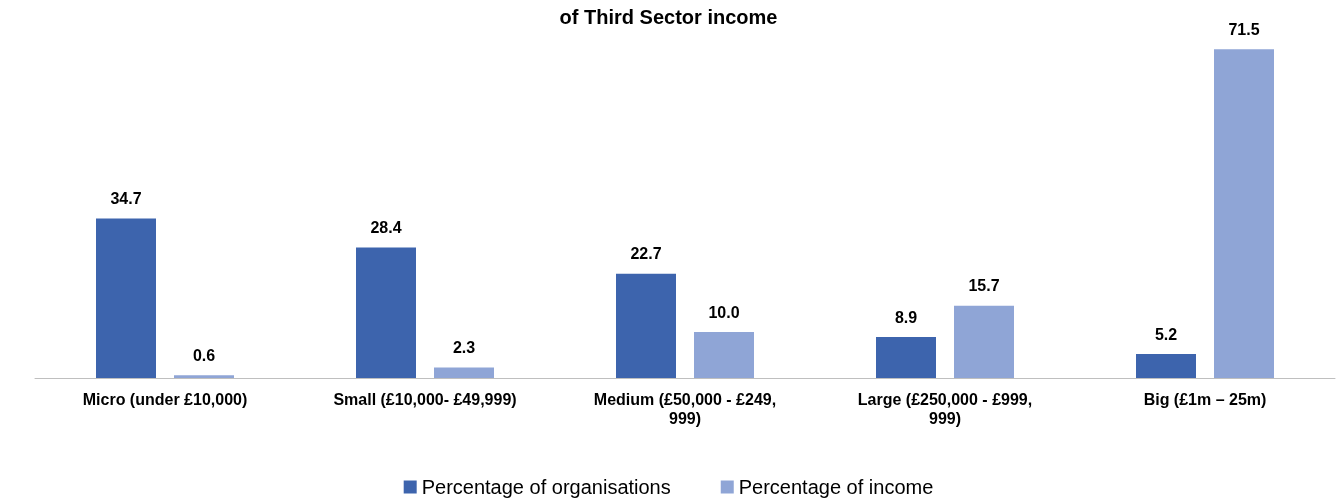 Image resolution: width=1337 pixels, height=504 pixels. I want to click on data-label: 22.7, so click(646, 254).